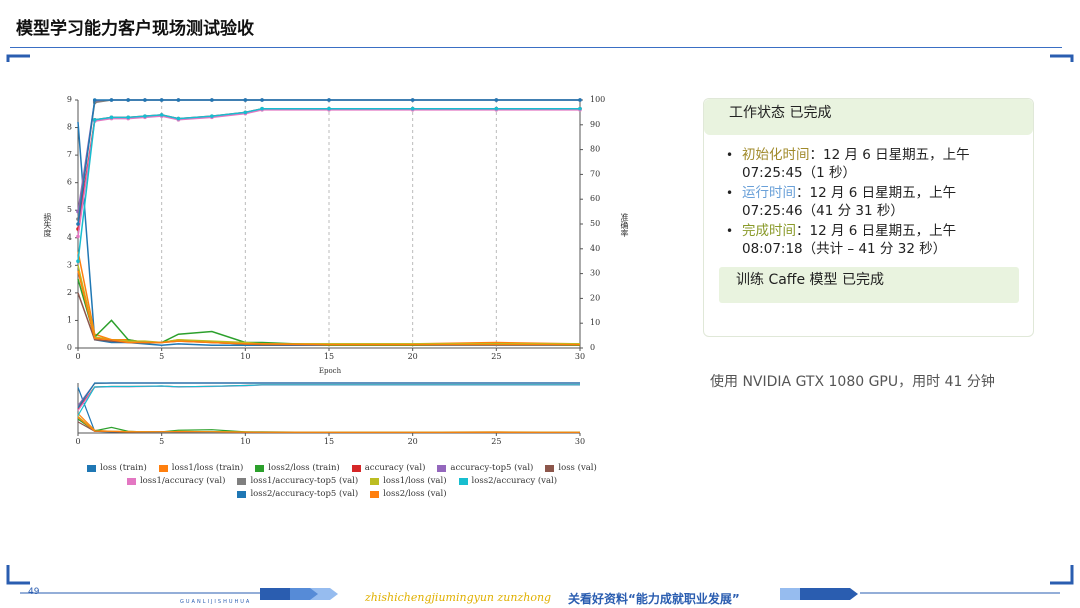  I want to click on legend-entry: loss1/accuracy-top5 (val), so click(297, 481).